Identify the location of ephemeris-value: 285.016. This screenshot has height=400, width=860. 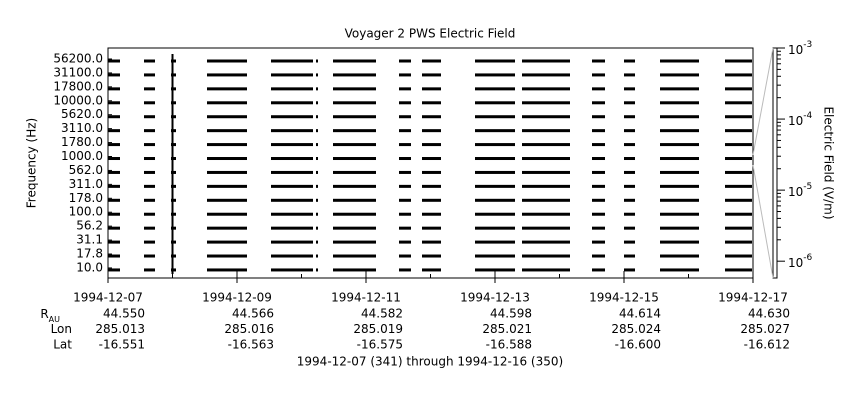
(249, 329).